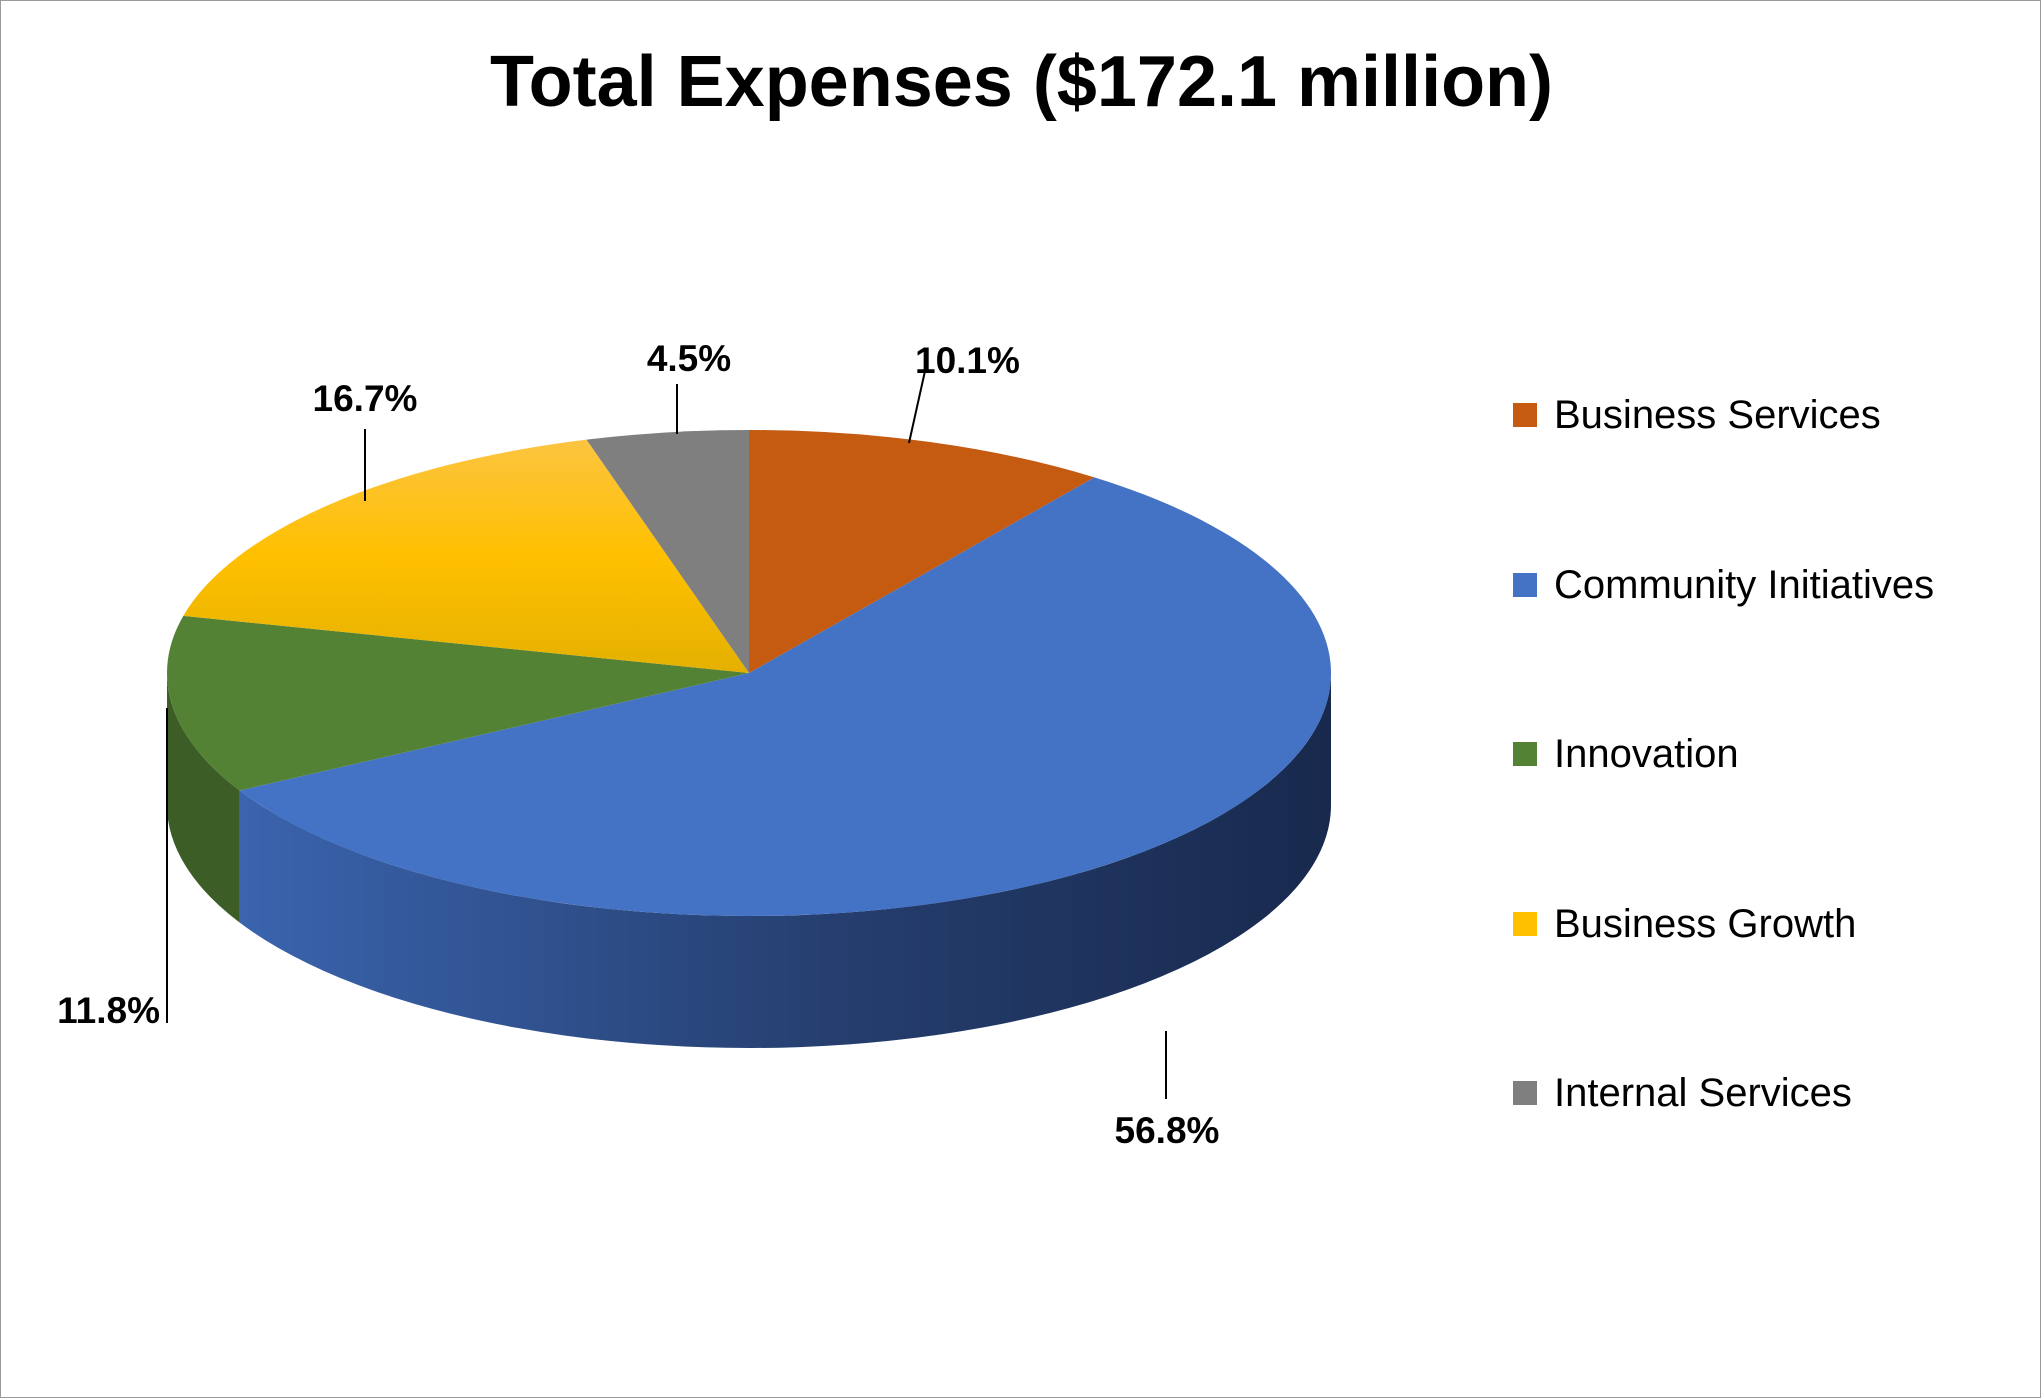 Image resolution: width=2041 pixels, height=1399 pixels. Describe the element at coordinates (667, 551) in the screenshot. I see `pie-slice-internal-services` at that location.